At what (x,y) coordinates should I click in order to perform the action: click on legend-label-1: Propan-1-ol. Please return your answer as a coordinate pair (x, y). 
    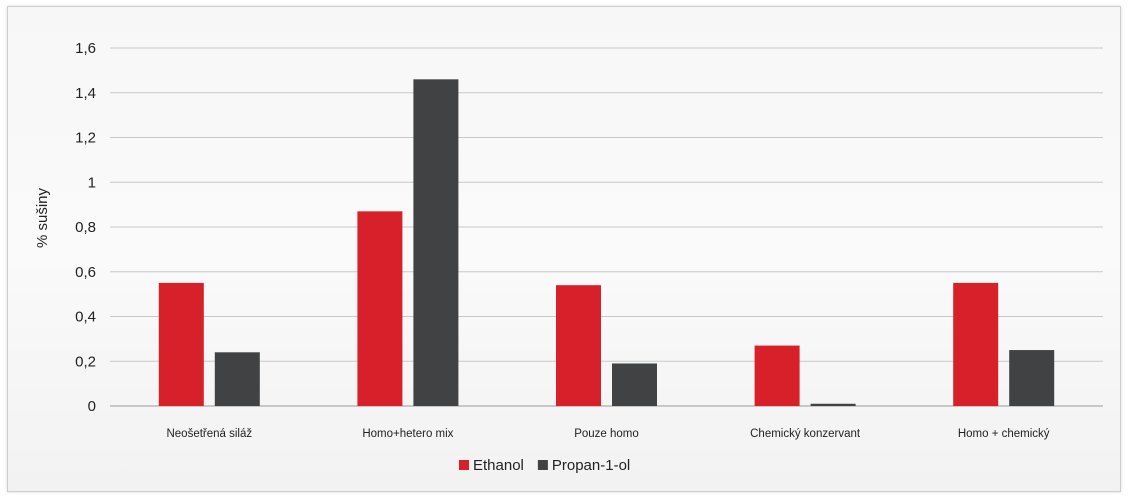
    Looking at the image, I should click on (591, 465).